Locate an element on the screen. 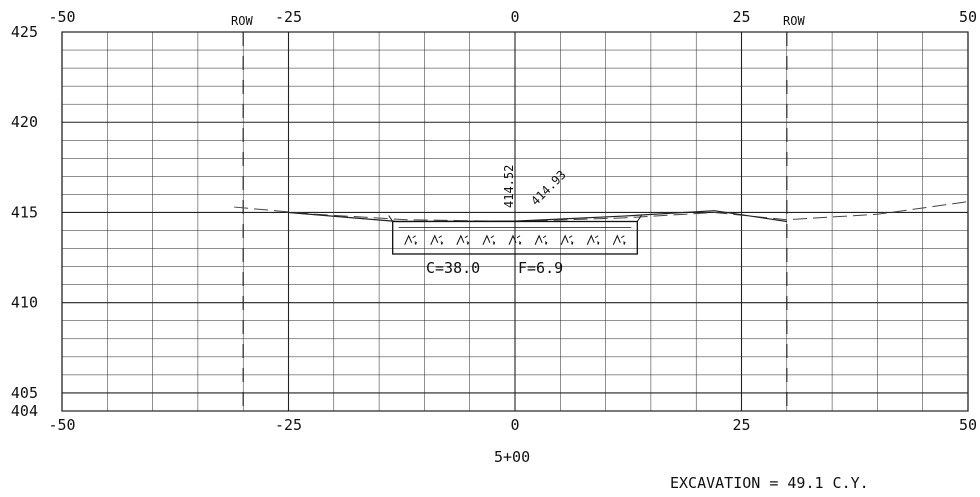 The image size is (980, 497). x-tick-bottom: 0 is located at coordinates (514, 425).